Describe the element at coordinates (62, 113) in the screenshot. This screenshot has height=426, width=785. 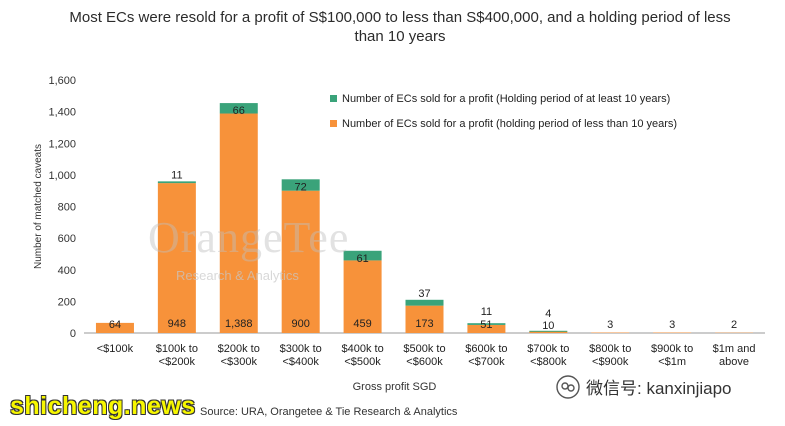
I see `y-tick-label: 1,400` at that location.